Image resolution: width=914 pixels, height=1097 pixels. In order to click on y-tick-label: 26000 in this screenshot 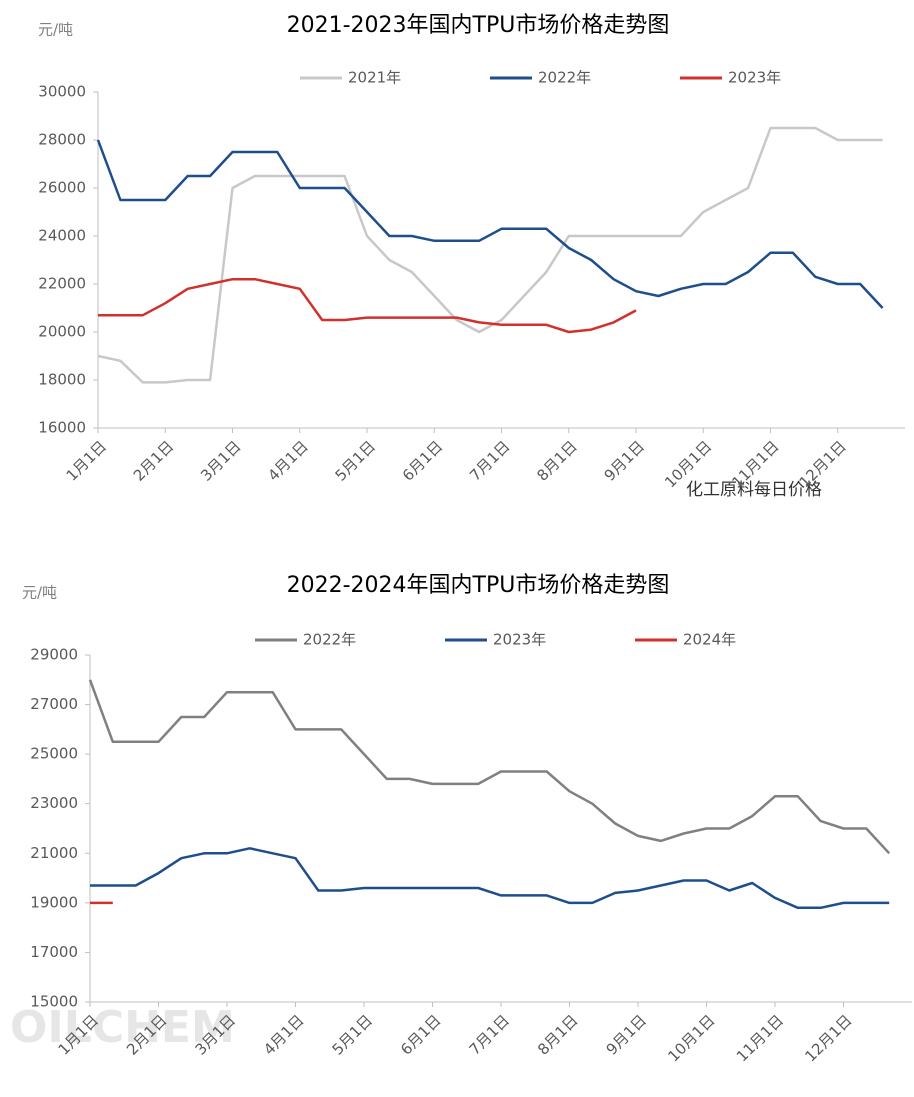, I will do `click(62, 188)`.